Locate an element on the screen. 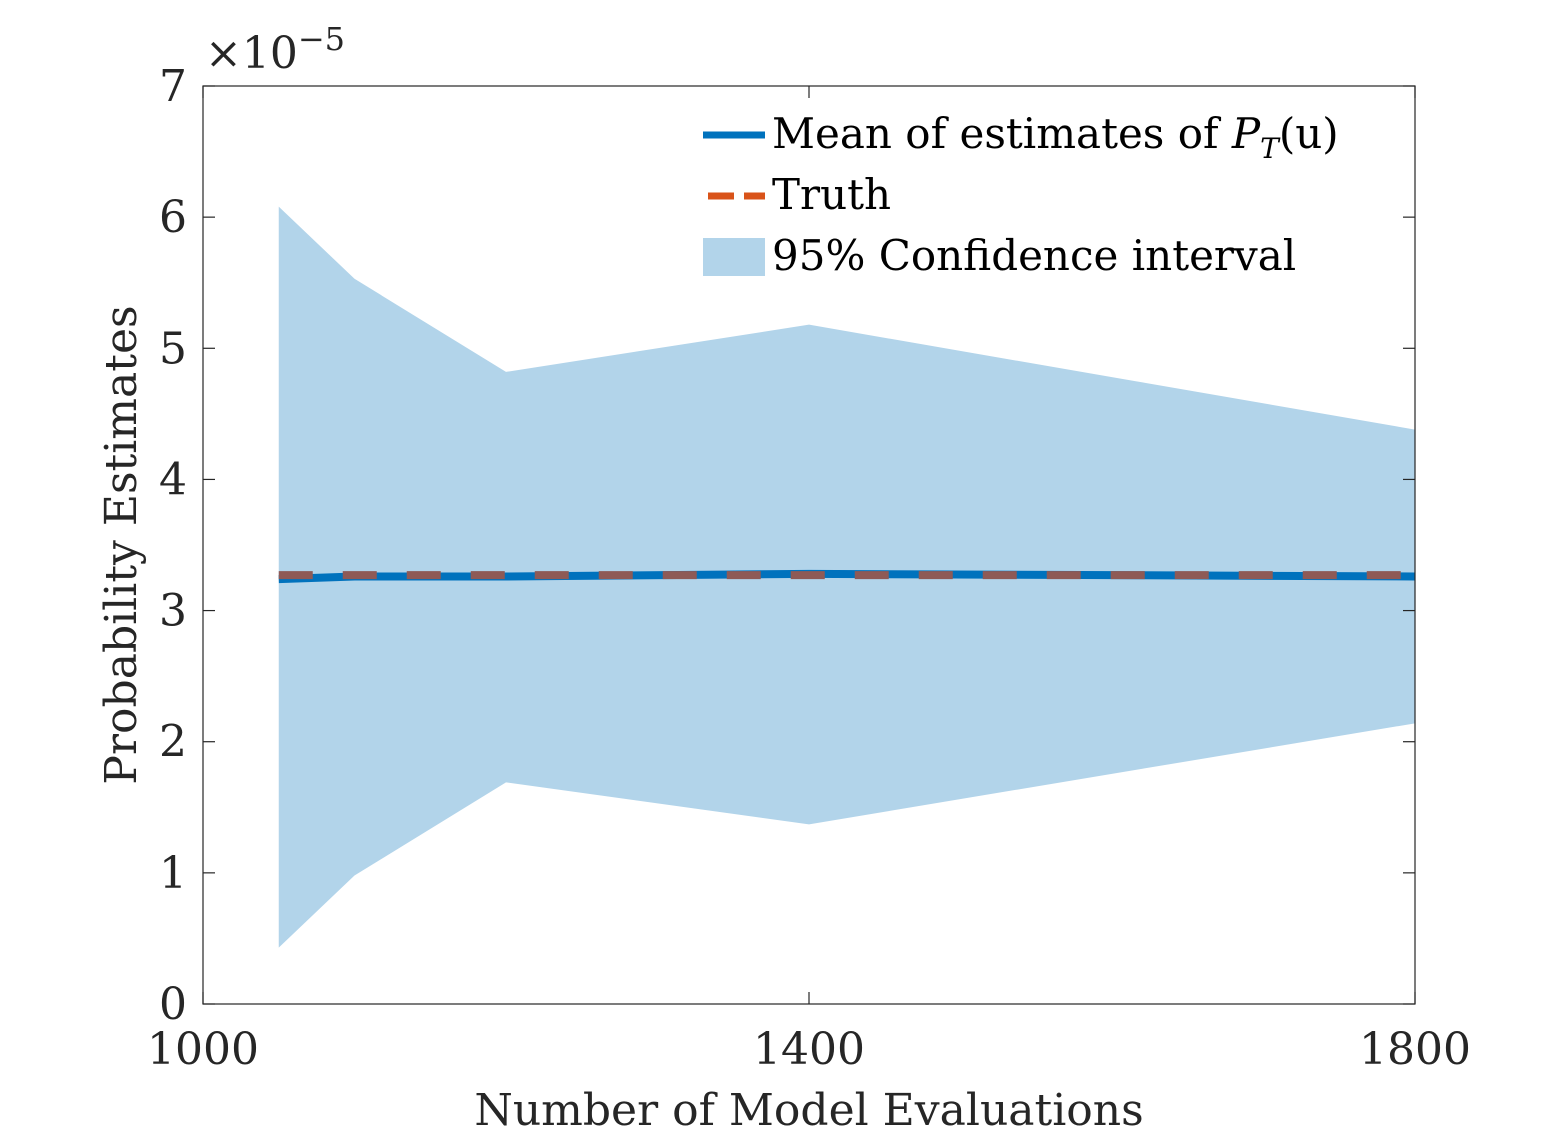 The width and height of the screenshot is (1563, 1146). legend-swatch-band is located at coordinates (734, 257).